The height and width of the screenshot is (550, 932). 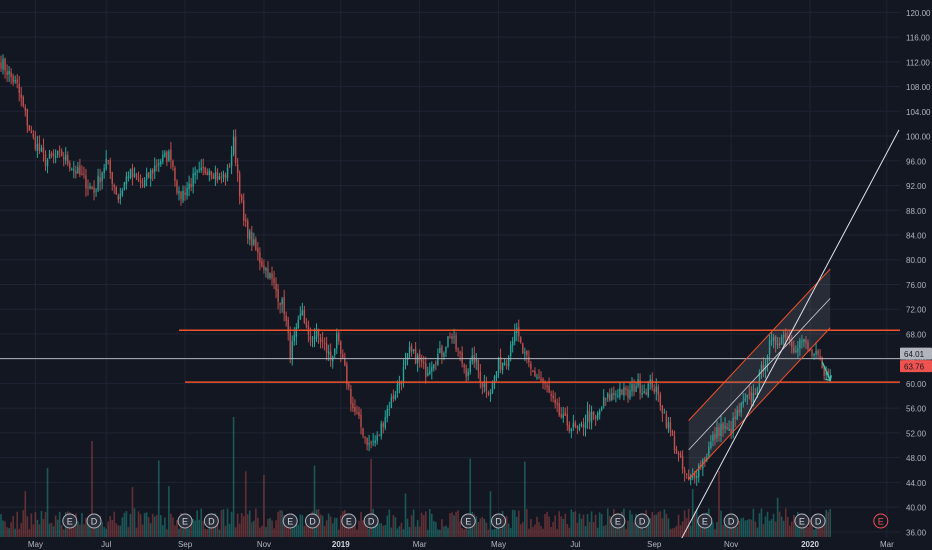 I want to click on time-tick-label: Jul, so click(x=575, y=544).